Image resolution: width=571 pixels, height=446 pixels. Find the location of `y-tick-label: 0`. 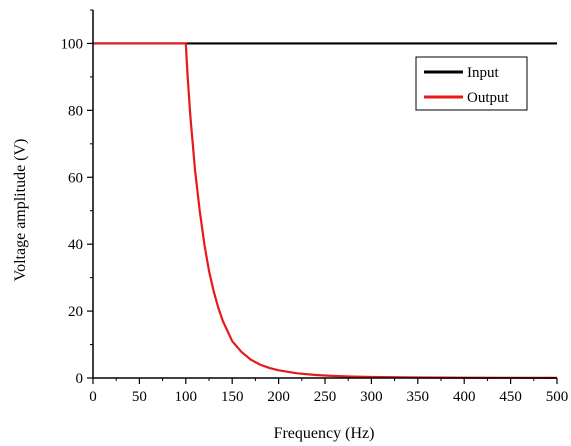

y-tick-label: 0 is located at coordinates (80, 379).